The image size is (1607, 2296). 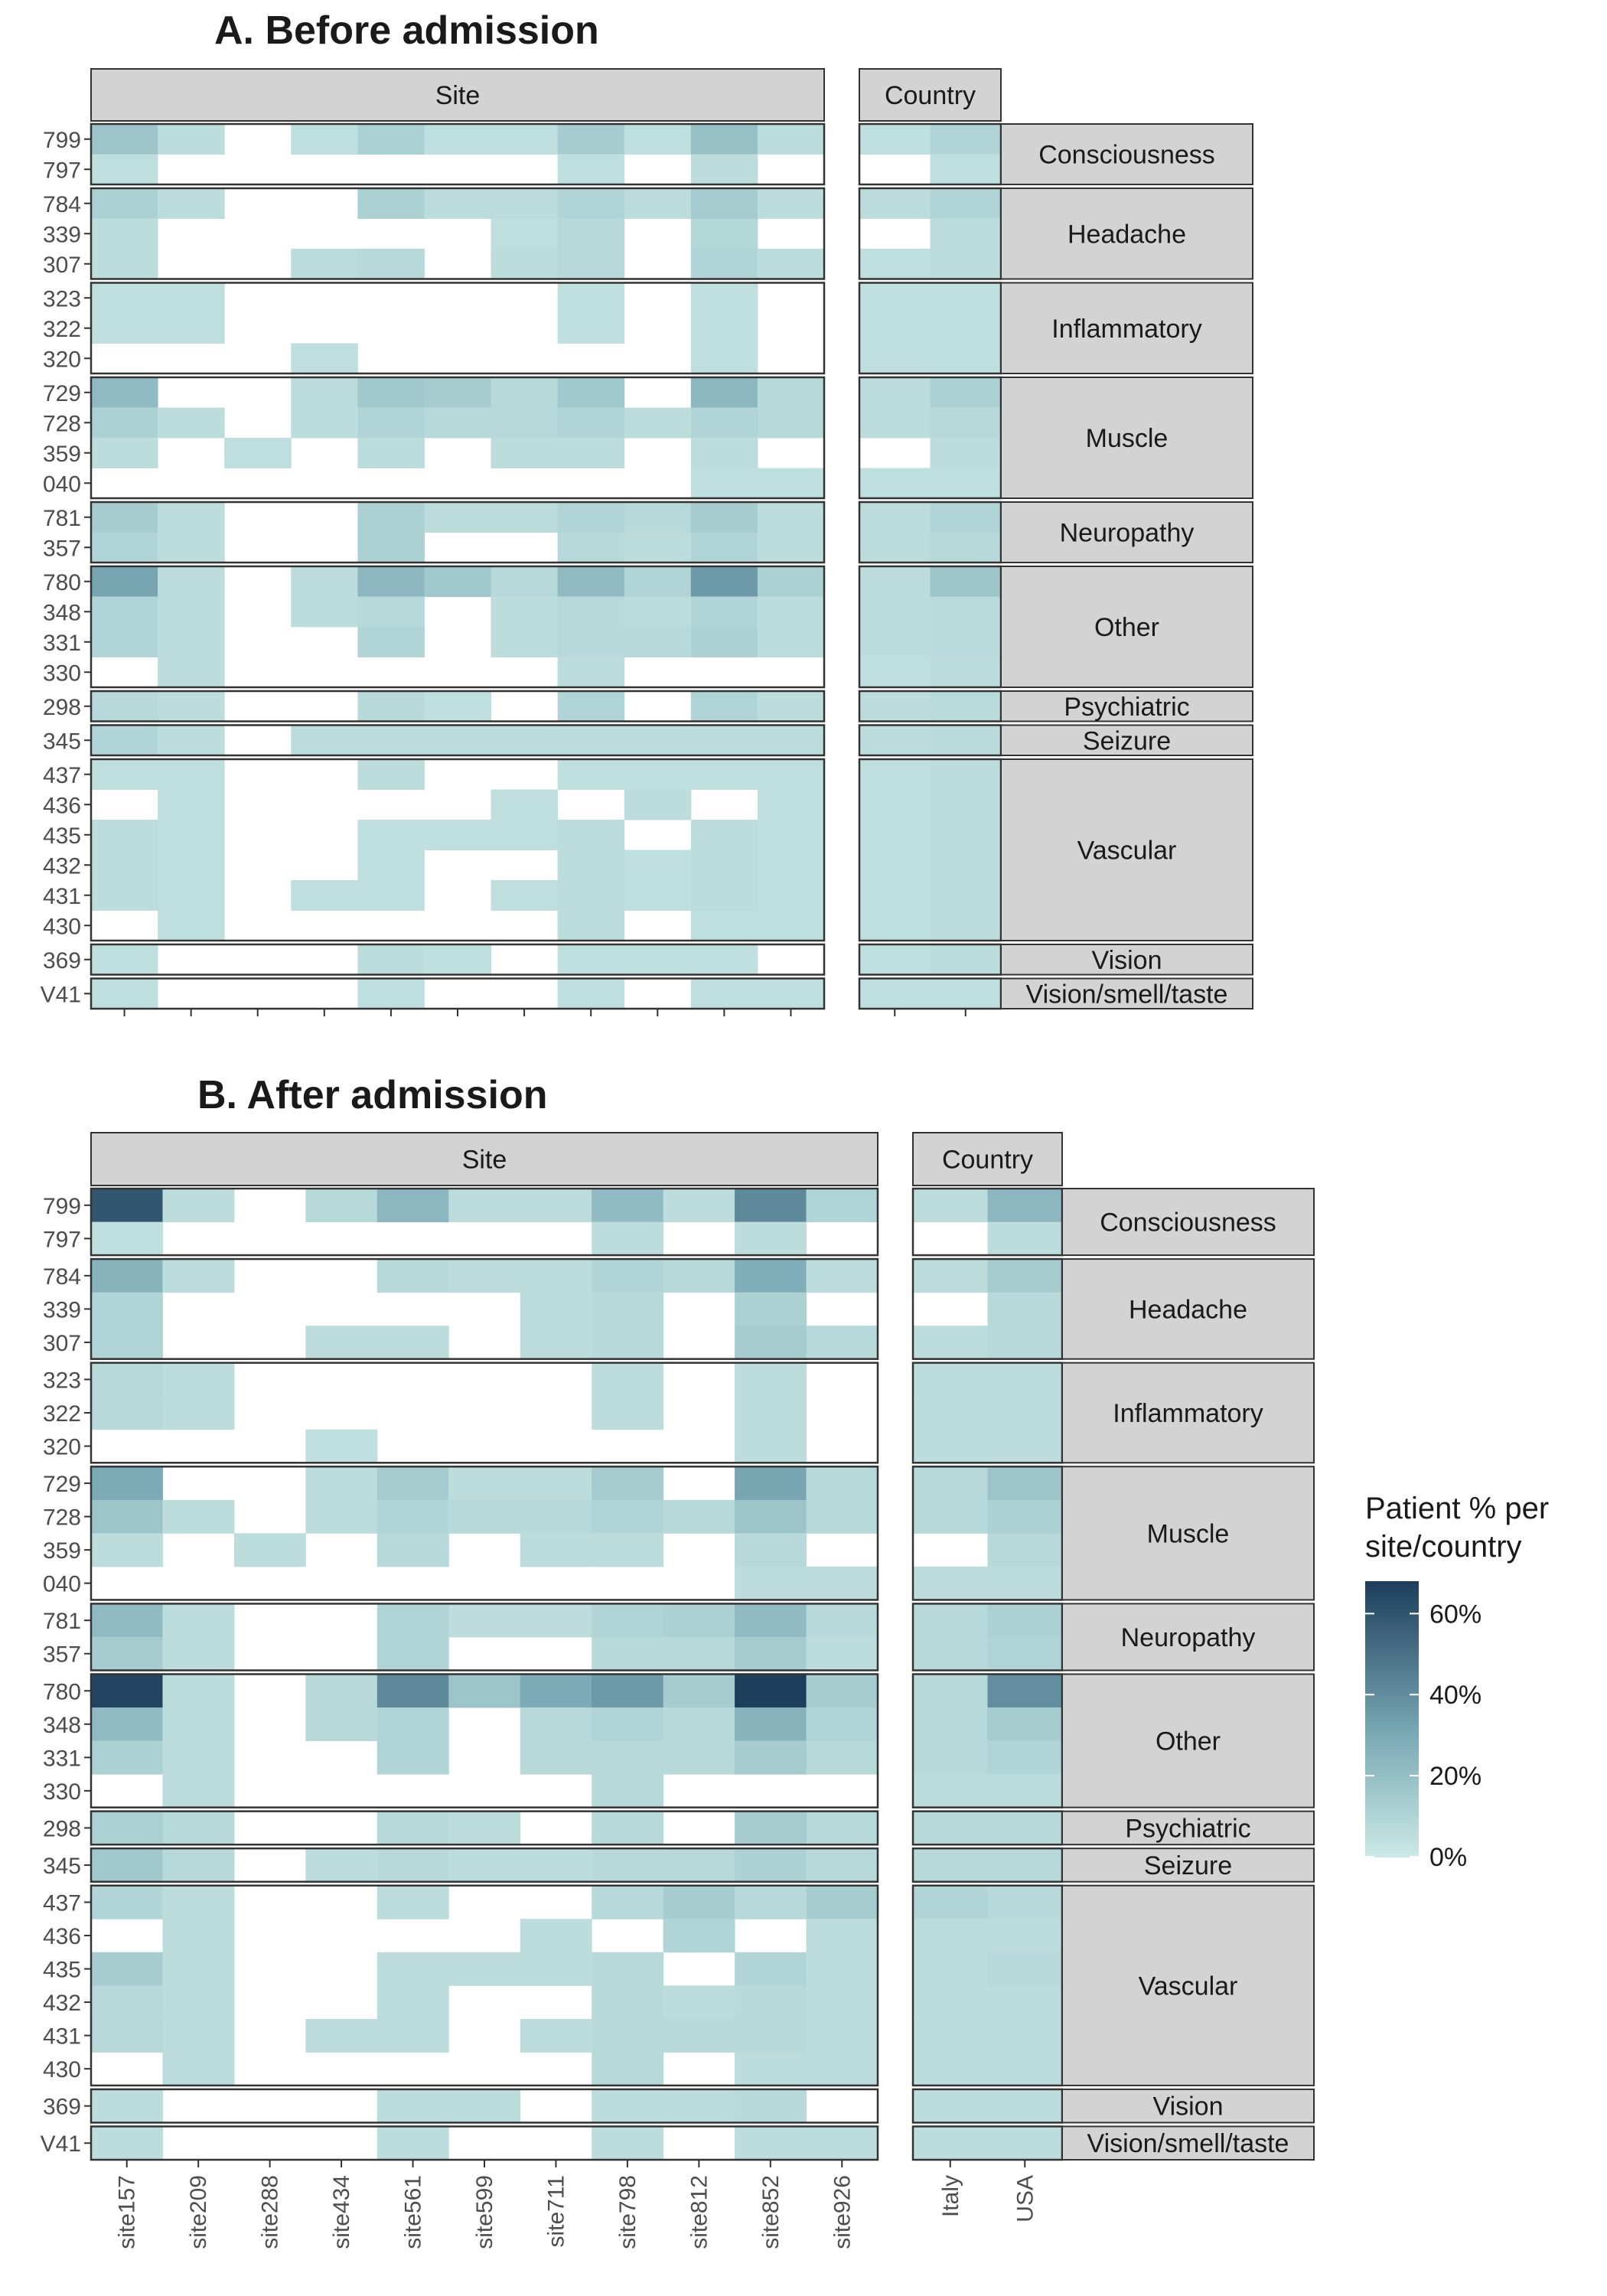 What do you see at coordinates (413, 2212) in the screenshot?
I see `x-label-site561: site561` at bounding box center [413, 2212].